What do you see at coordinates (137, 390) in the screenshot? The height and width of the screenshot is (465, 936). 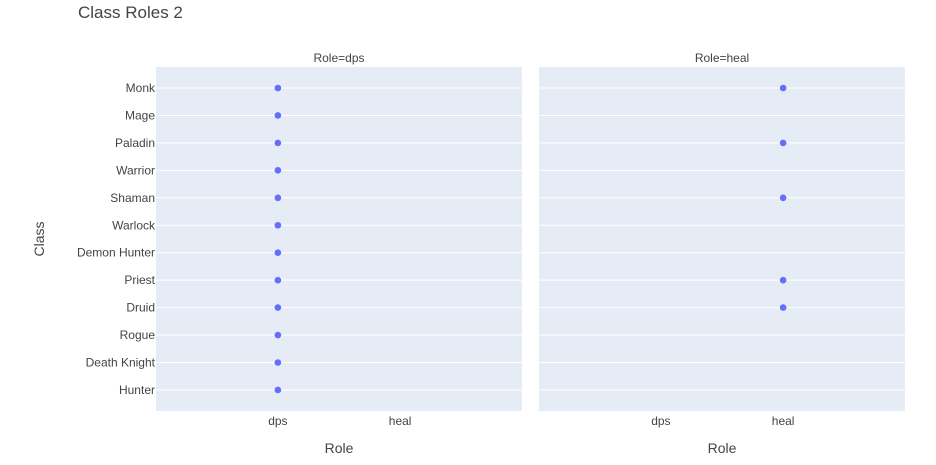 I see `y-tick-label: Hunter` at bounding box center [137, 390].